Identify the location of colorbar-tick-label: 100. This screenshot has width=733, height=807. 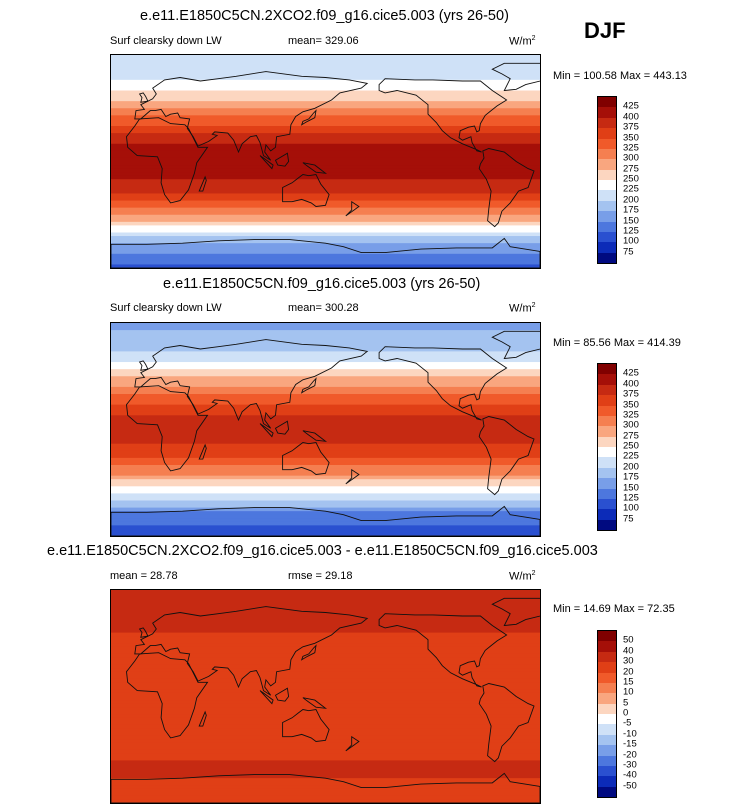
(631, 241).